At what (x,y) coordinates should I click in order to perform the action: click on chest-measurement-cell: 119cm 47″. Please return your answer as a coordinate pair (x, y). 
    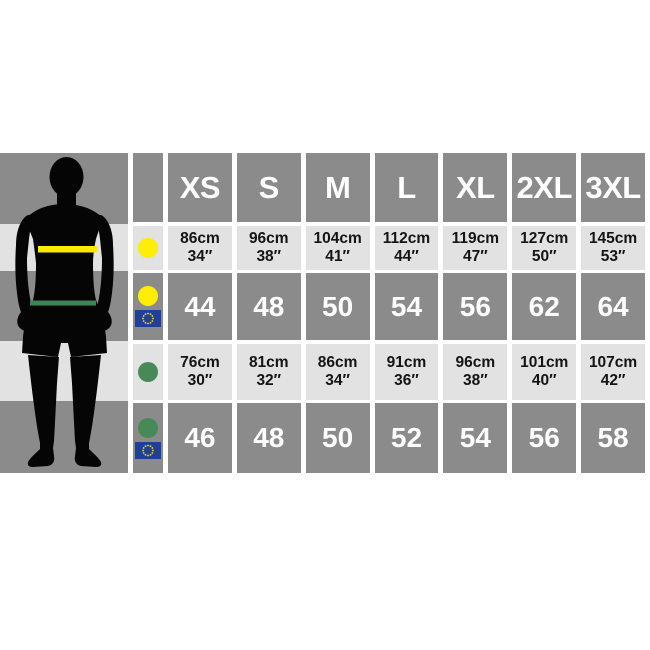
    Looking at the image, I should click on (475, 247).